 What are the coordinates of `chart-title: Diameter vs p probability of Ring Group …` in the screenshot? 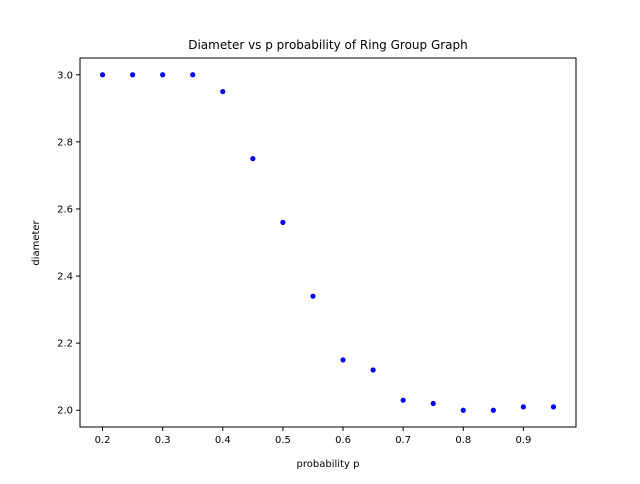 It's located at (328, 45).